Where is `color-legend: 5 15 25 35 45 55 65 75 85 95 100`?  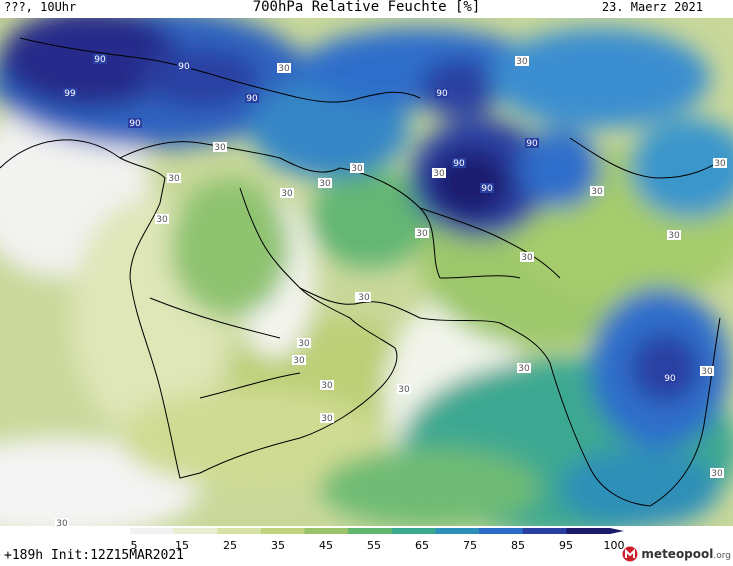
color-legend: 5 15 25 35 45 55 65 75 85 95 100 is located at coordinates (377, 540).